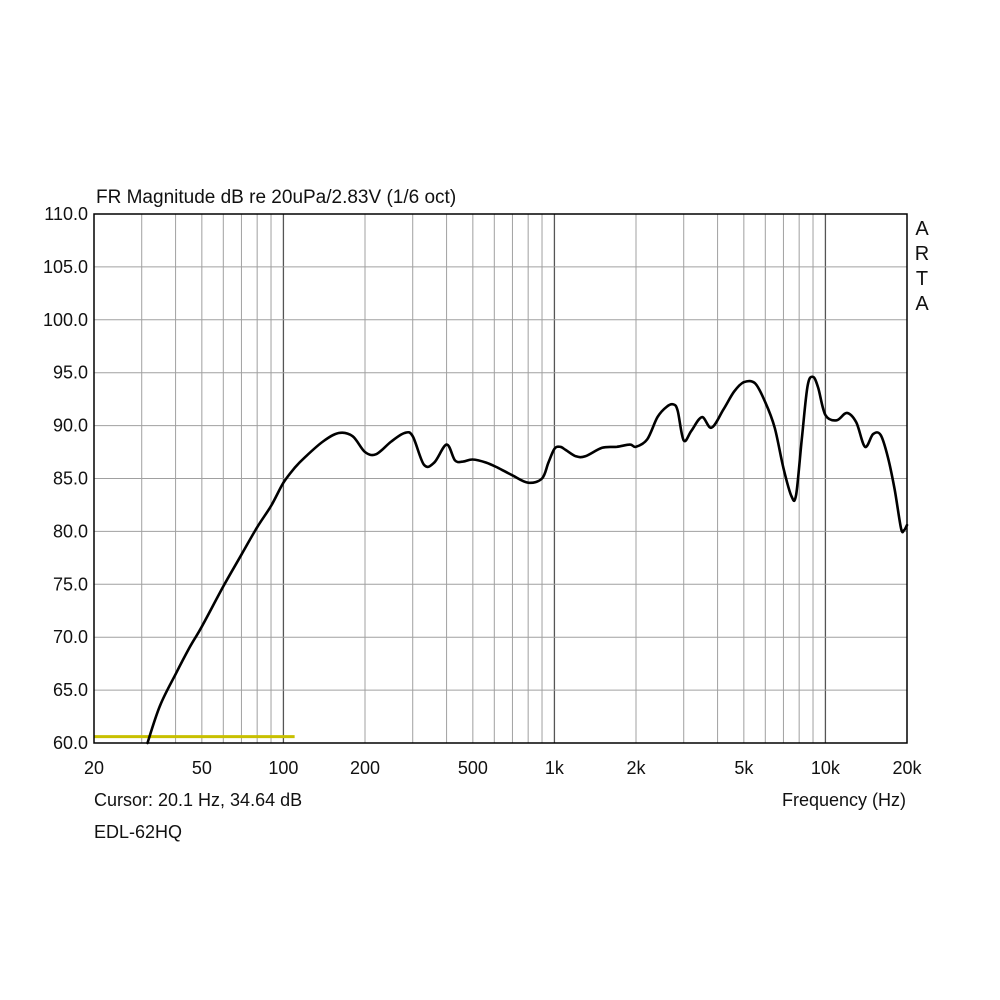  I want to click on y-tick-label: 105.0, so click(65, 267).